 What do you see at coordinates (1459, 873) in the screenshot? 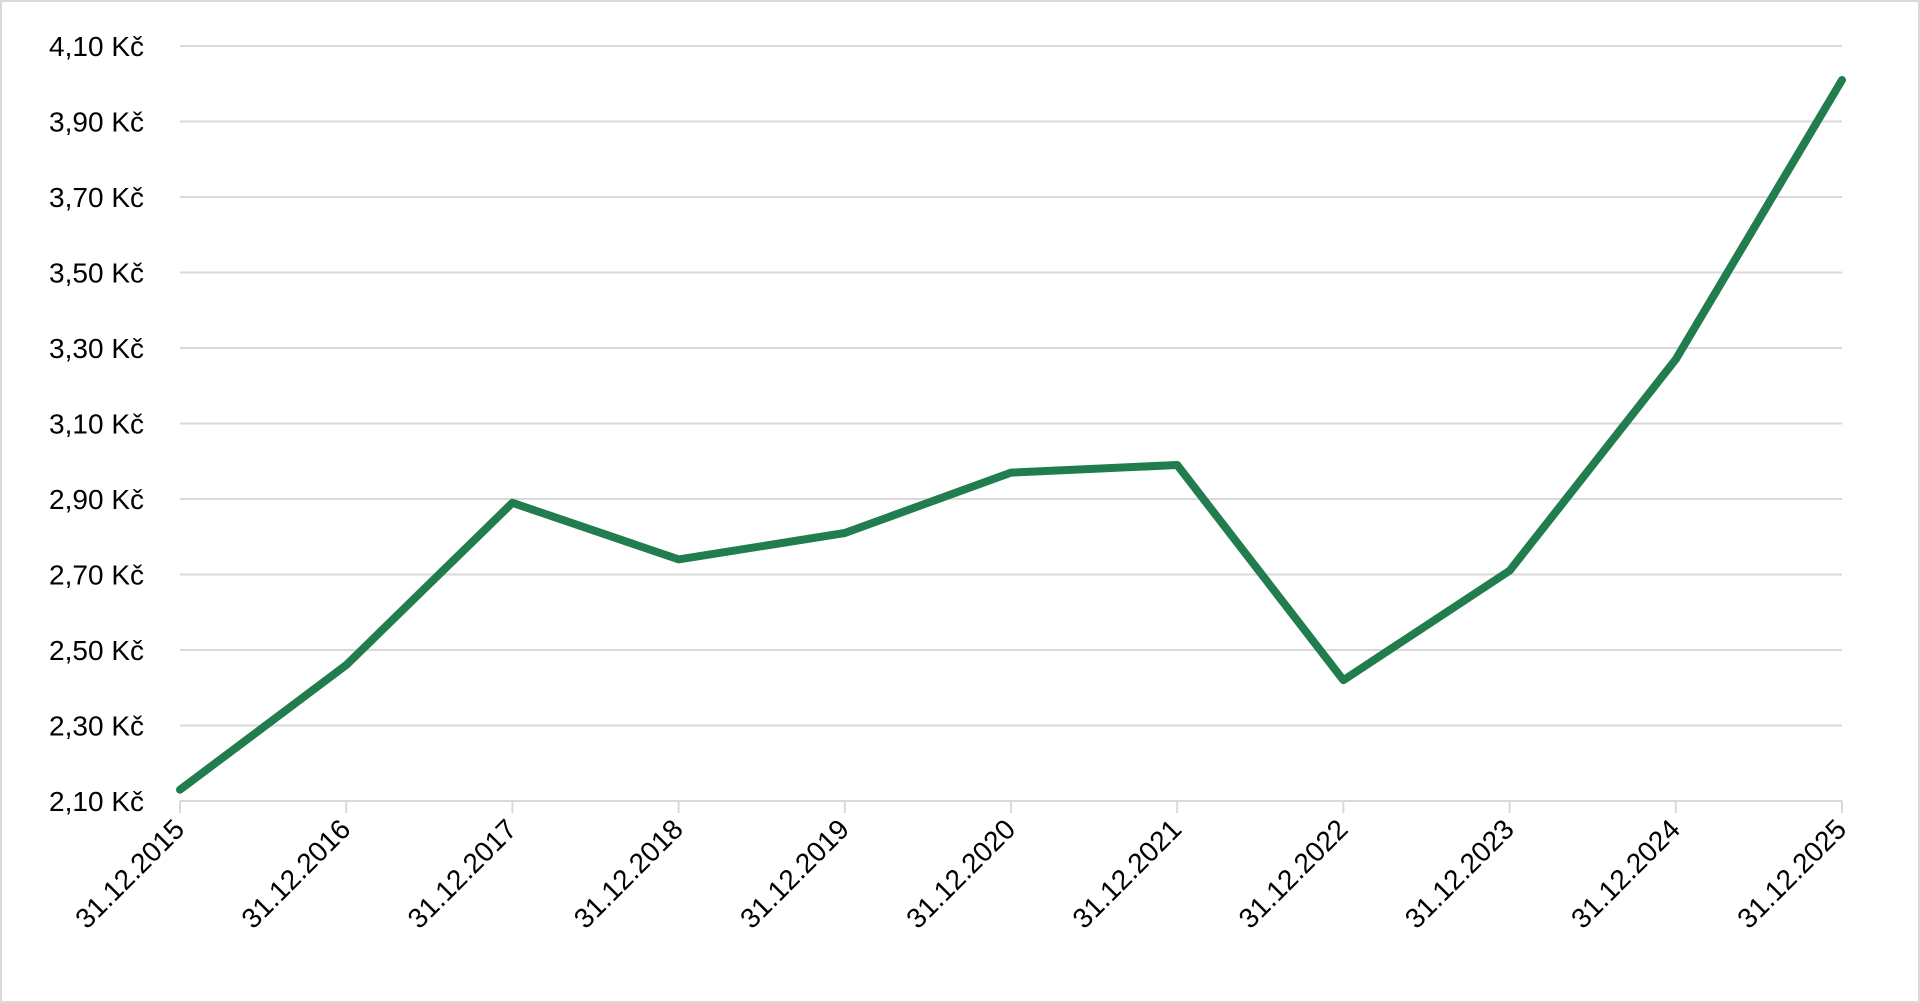
I see `x-tick-label: 31.12.2023` at bounding box center [1459, 873].